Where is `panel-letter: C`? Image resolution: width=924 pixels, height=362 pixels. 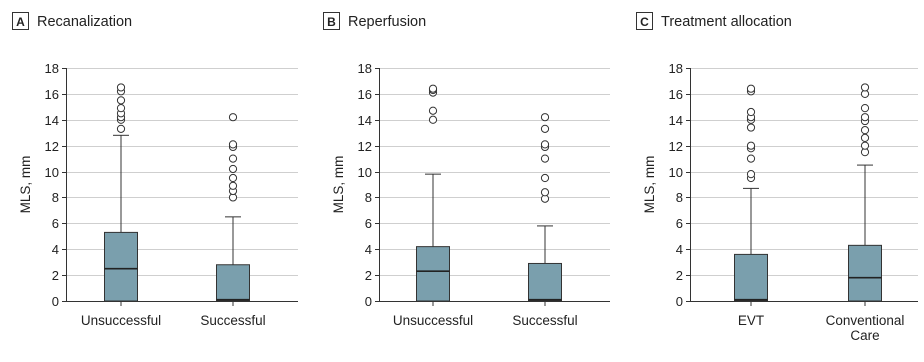 panel-letter: C is located at coordinates (644, 22).